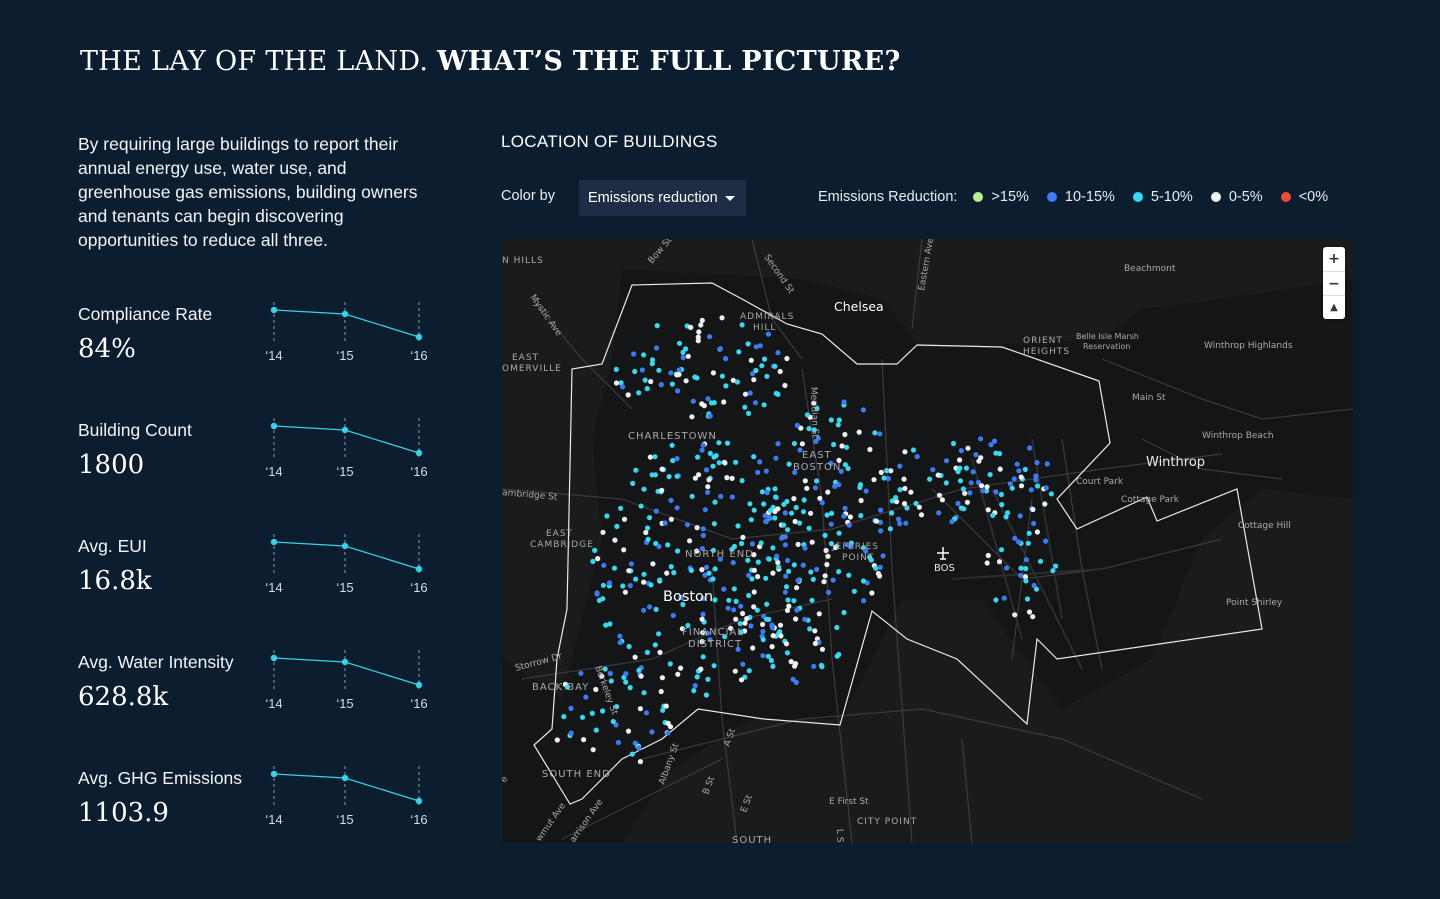  I want to click on zoom-in-button: +, so click(1334, 259).